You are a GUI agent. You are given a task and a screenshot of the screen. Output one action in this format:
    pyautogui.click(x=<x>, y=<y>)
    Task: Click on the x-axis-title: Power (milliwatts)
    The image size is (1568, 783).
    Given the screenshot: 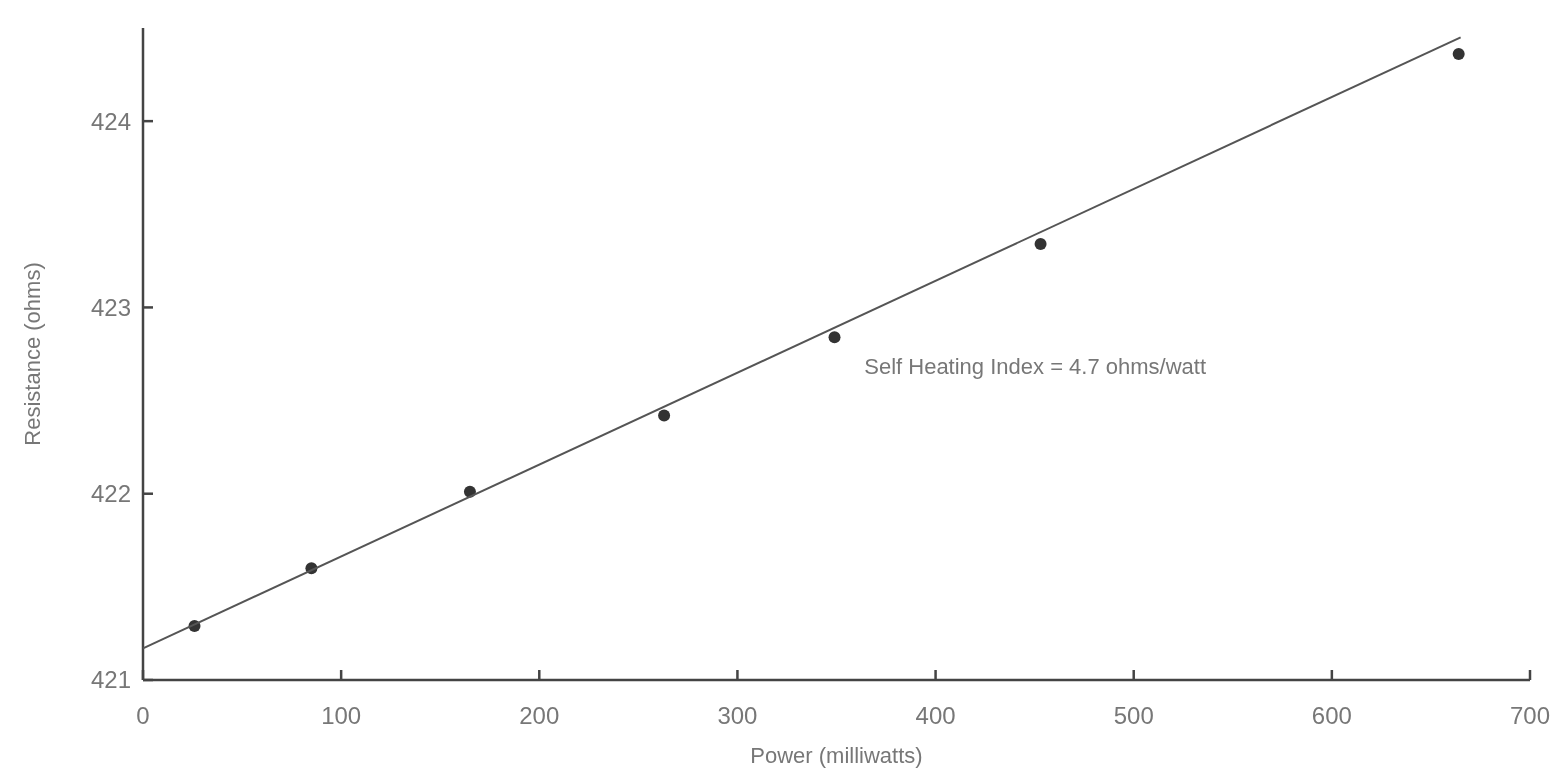 What is the action you would take?
    pyautogui.click(x=836, y=755)
    